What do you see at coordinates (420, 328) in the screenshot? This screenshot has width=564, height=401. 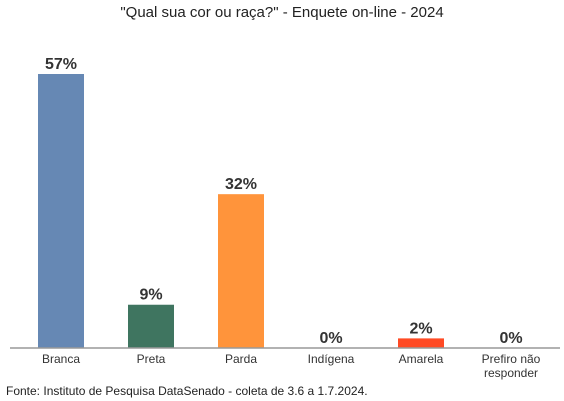 I see `value-label-amarela: 2%` at bounding box center [420, 328].